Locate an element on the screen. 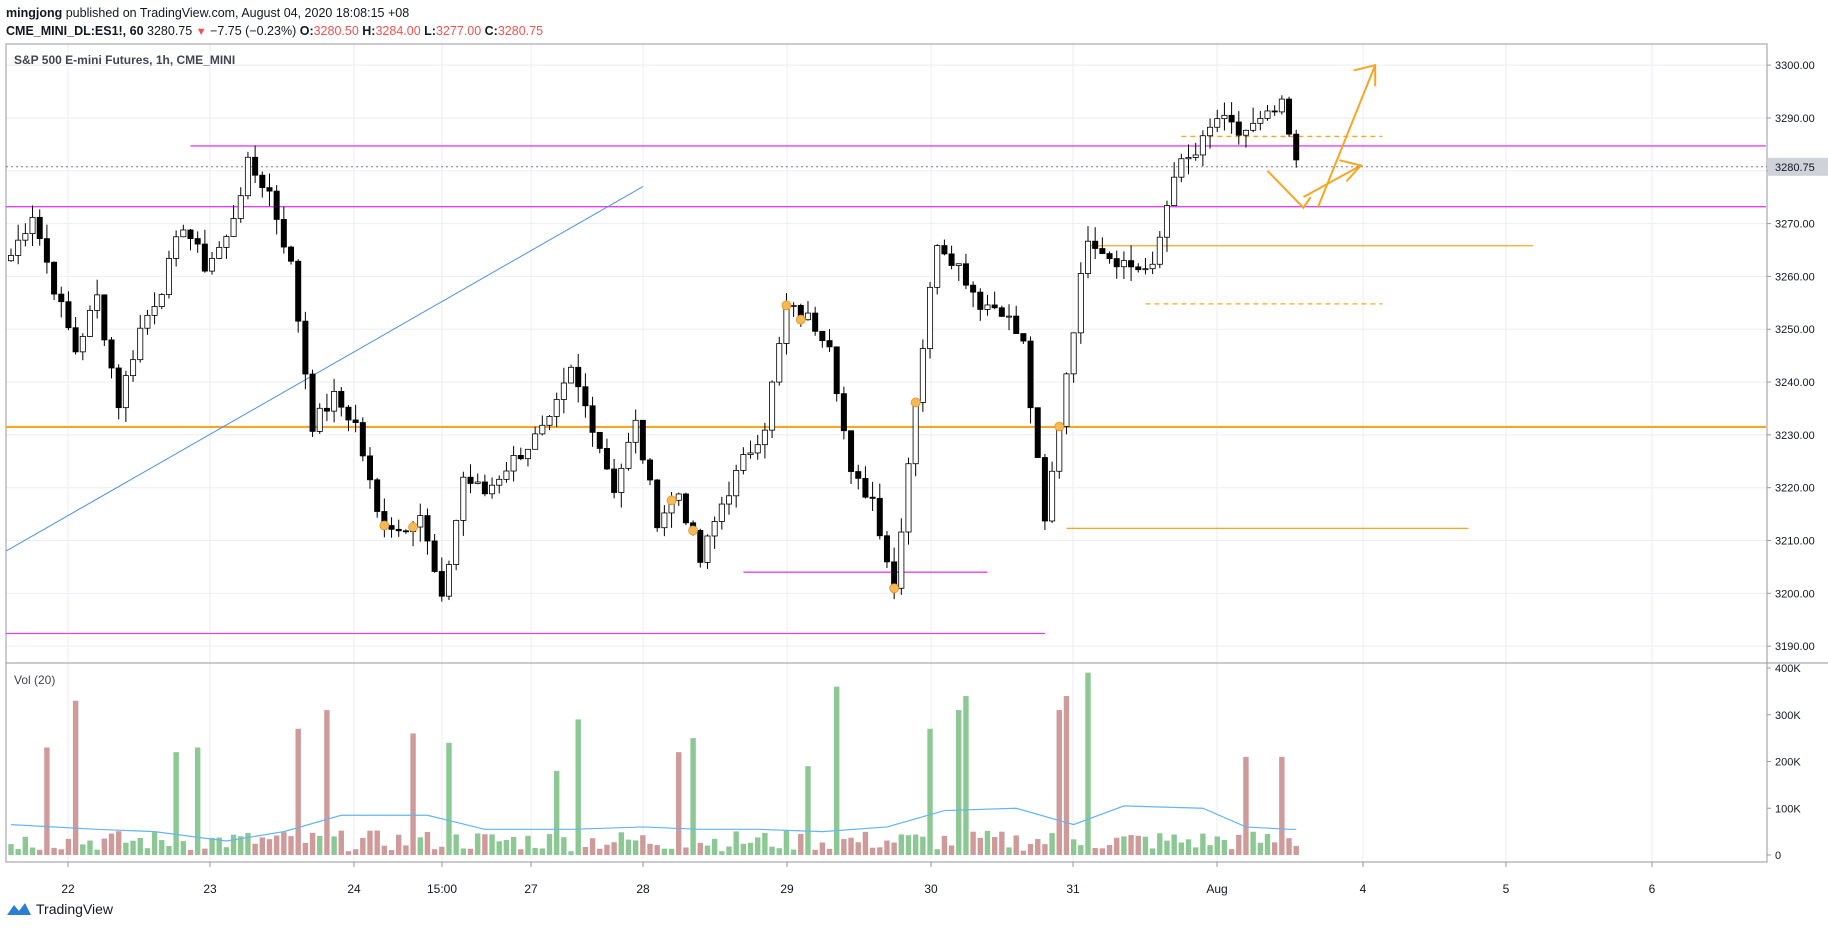  publisher-name: mingjong is located at coordinates (34, 13).